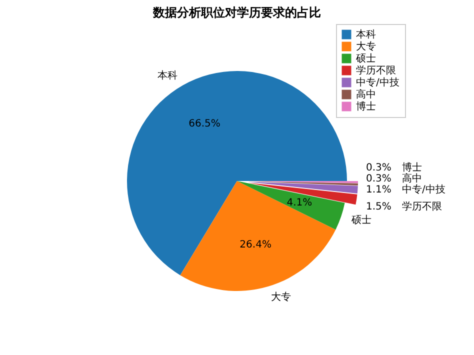 Image resolution: width=474 pixels, height=355 pixels. Describe the element at coordinates (299, 202) in the screenshot. I see `data-label: 4.1%` at that location.